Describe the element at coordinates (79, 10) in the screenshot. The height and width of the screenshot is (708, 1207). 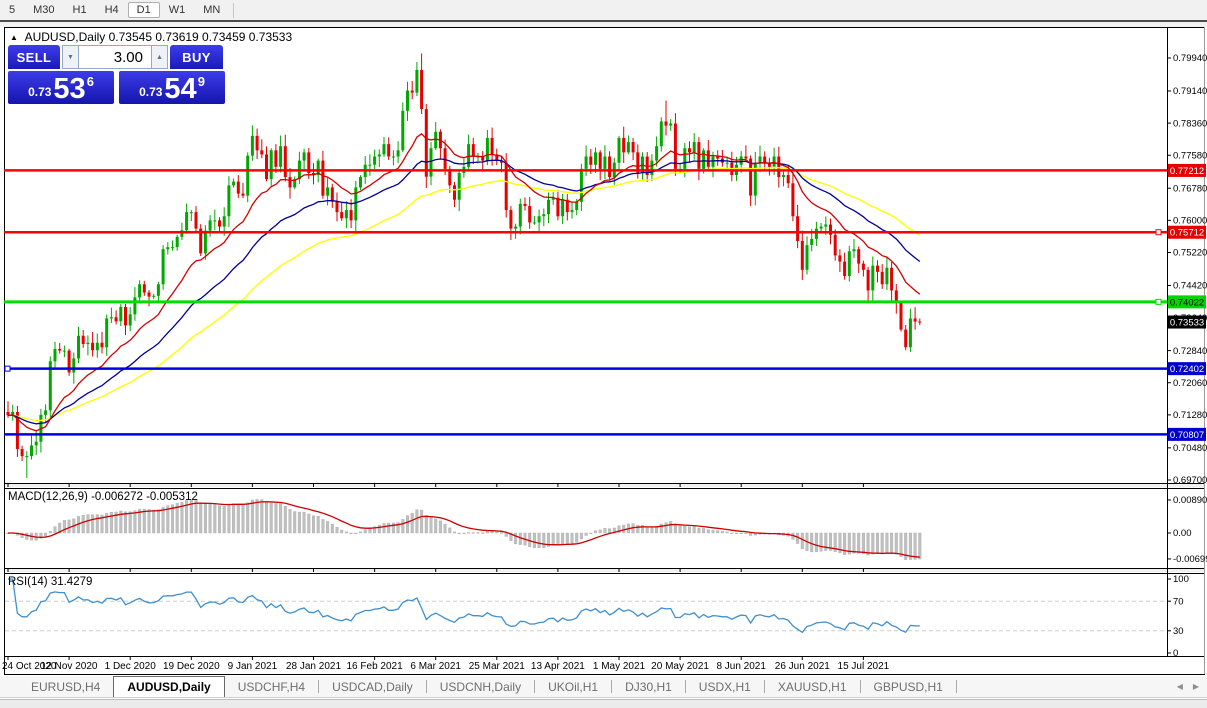
I see `timeframe-button-h1: H1` at that location.